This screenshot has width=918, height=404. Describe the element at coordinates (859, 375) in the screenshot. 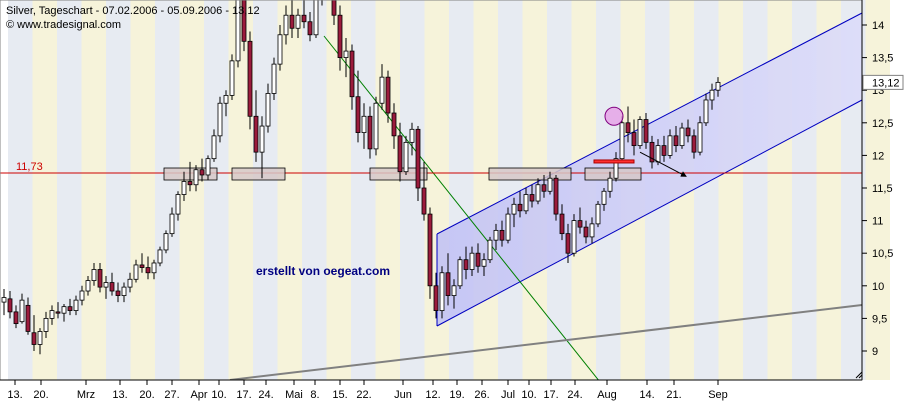

I see `resize-grip-icon` at that location.